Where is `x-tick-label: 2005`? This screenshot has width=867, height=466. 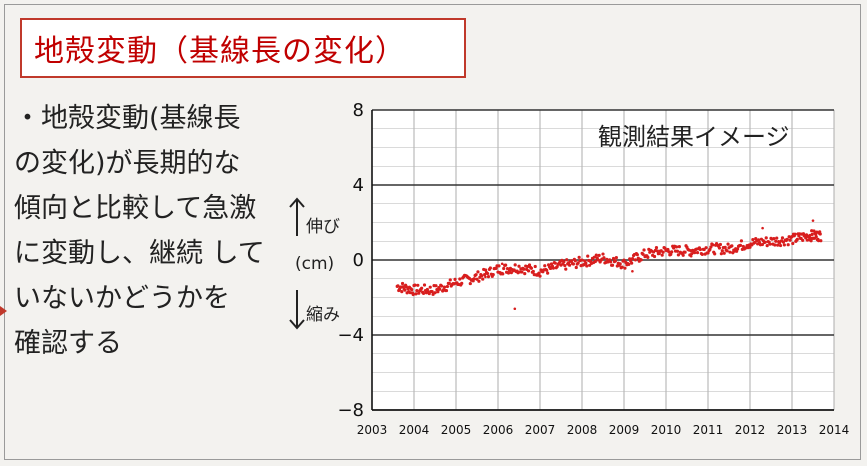 x-tick-label: 2005 is located at coordinates (456, 430).